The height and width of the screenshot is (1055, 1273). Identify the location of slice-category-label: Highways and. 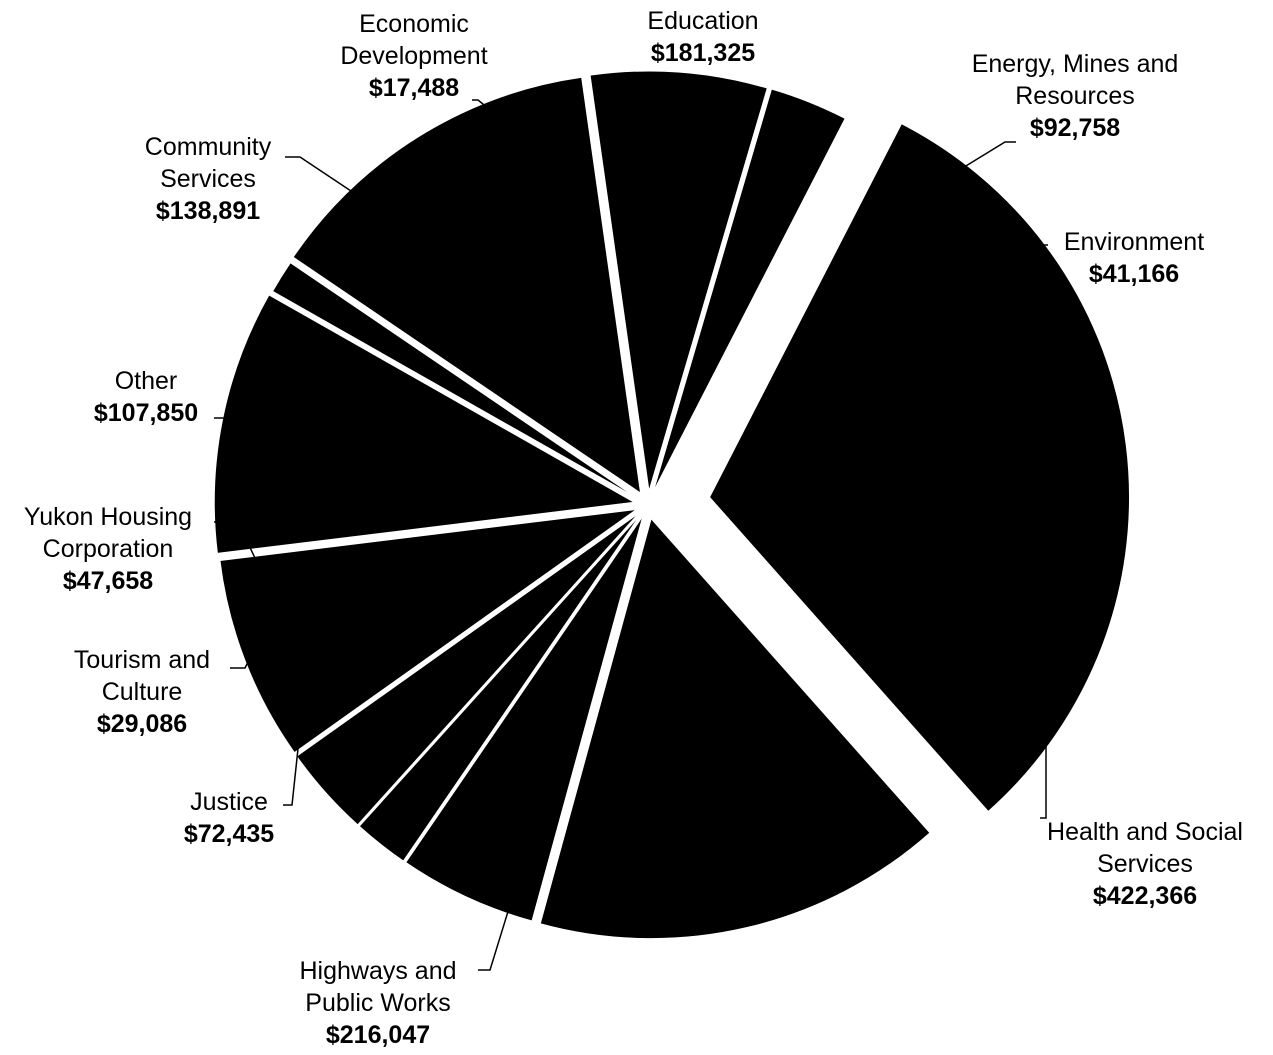
(377, 971).